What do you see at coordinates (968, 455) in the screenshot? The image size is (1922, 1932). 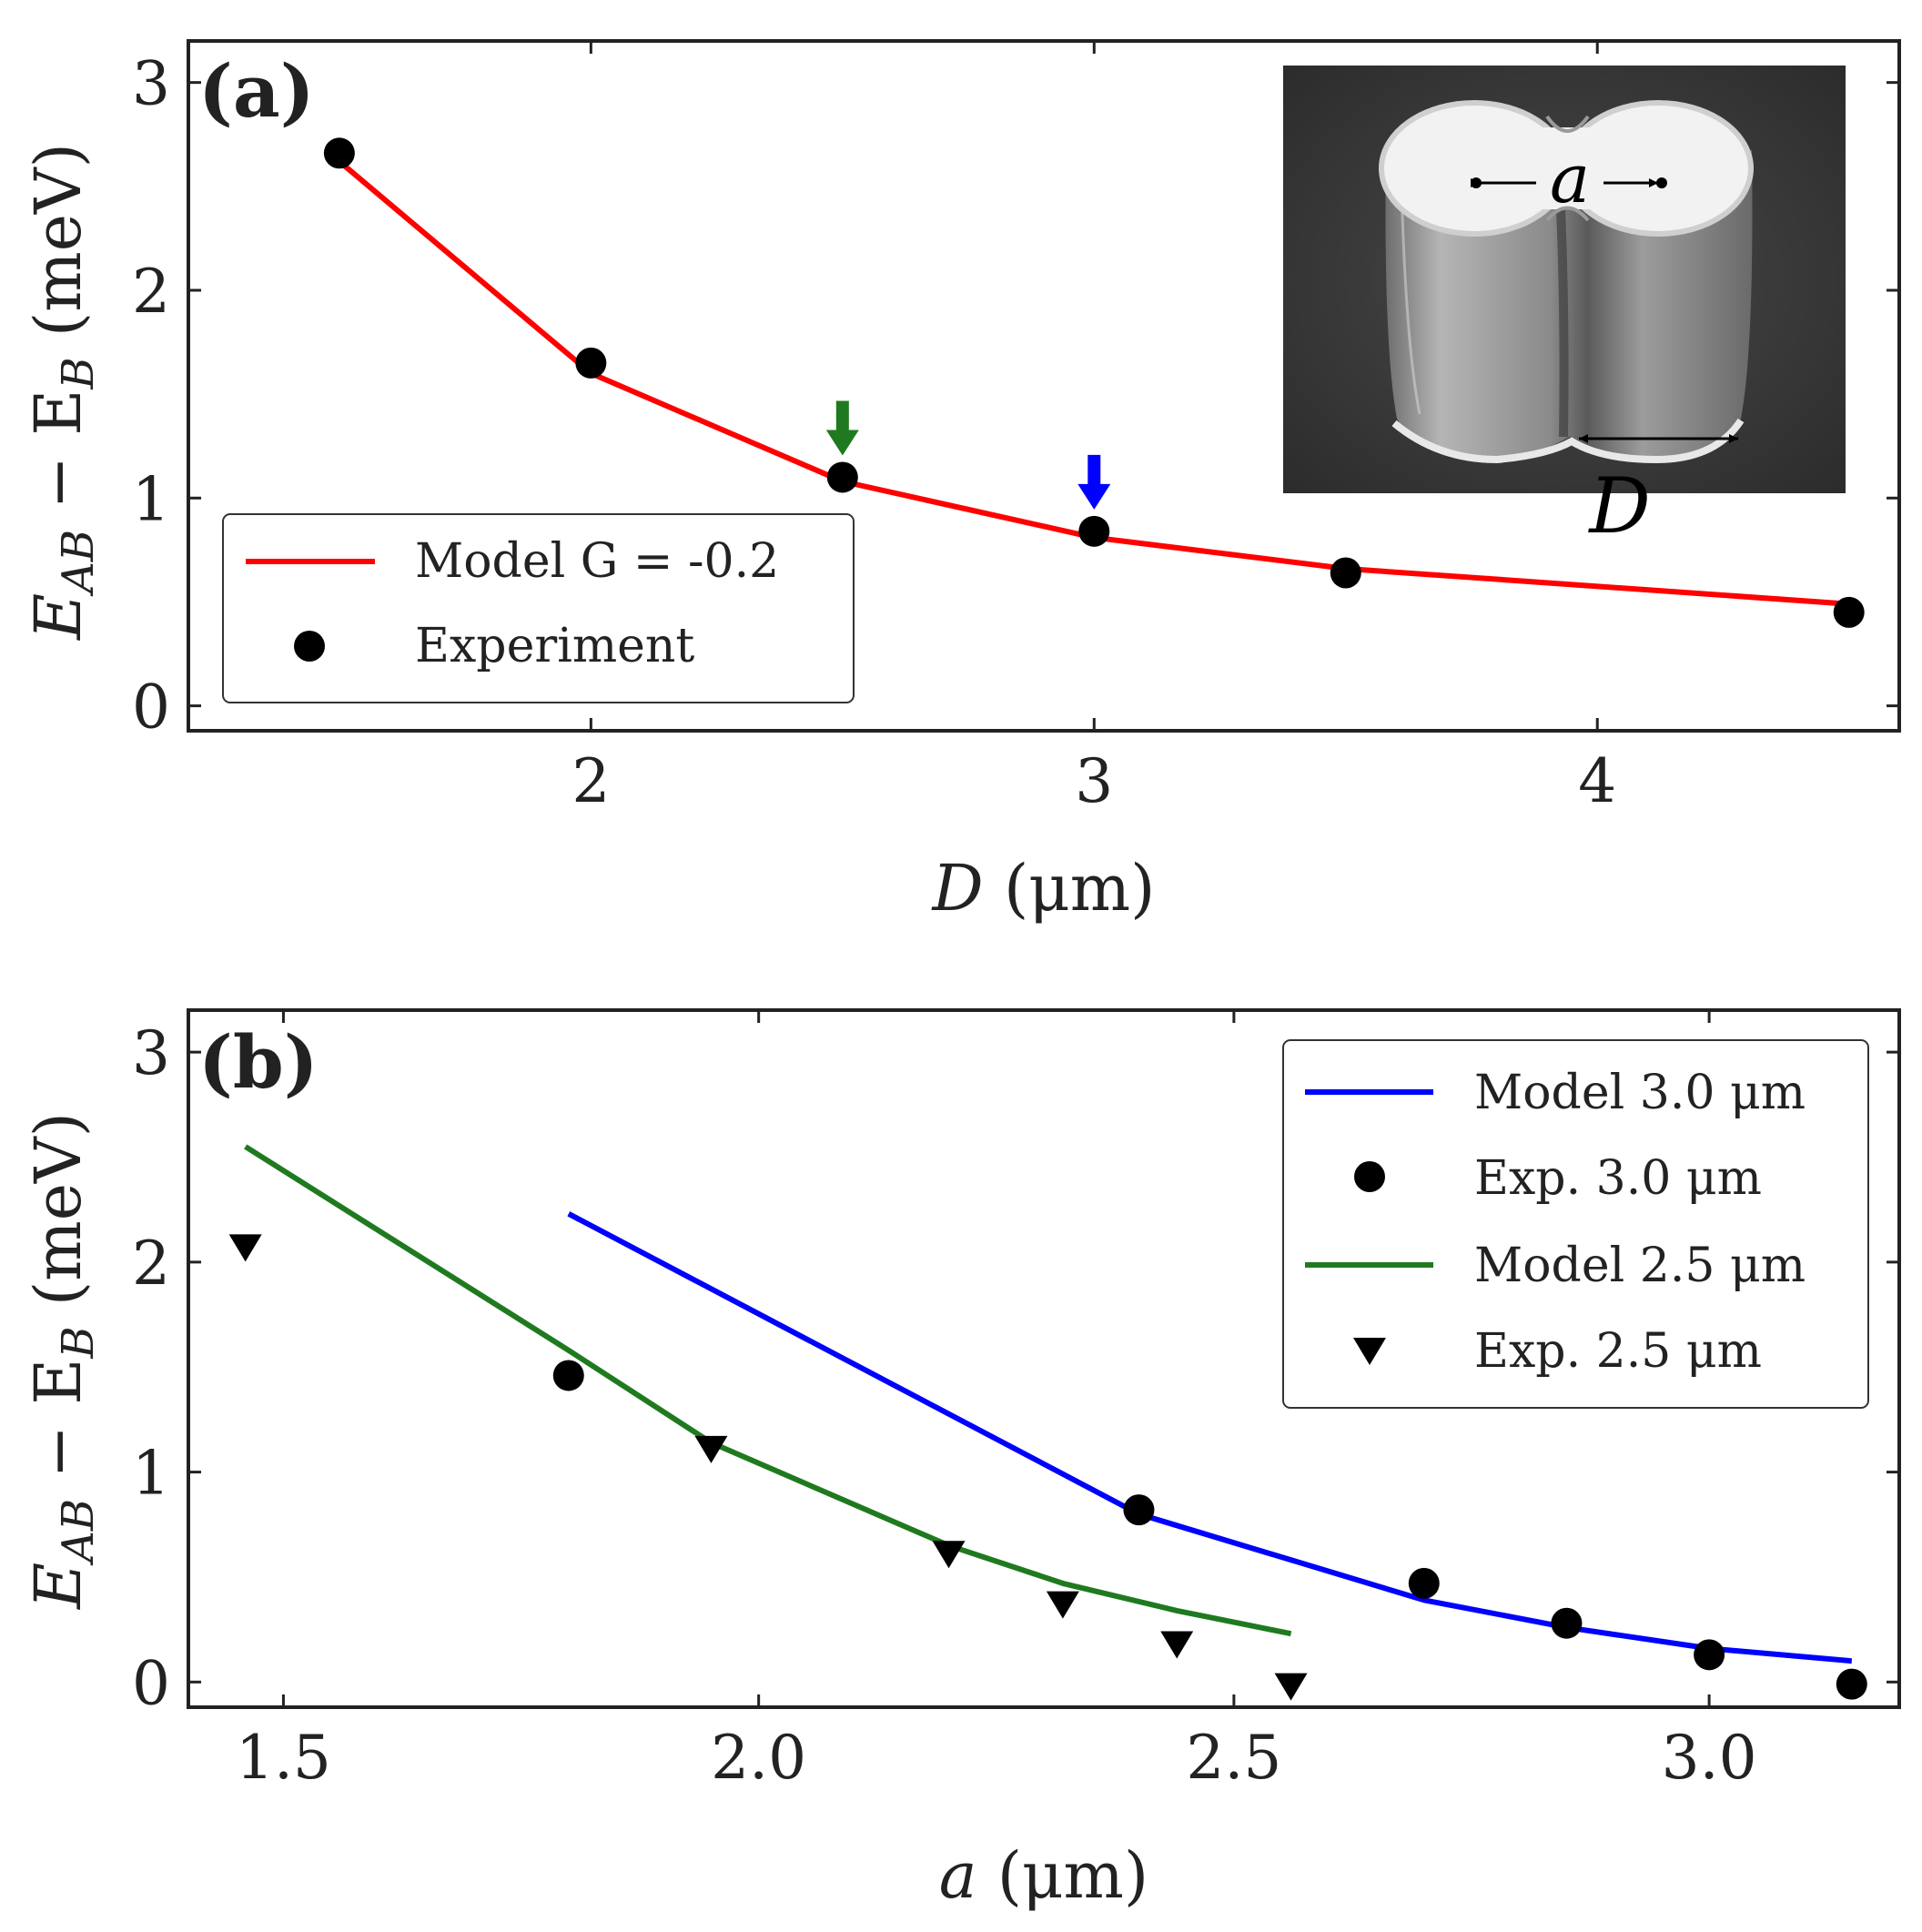 I see `panel-a-arrows` at bounding box center [968, 455].